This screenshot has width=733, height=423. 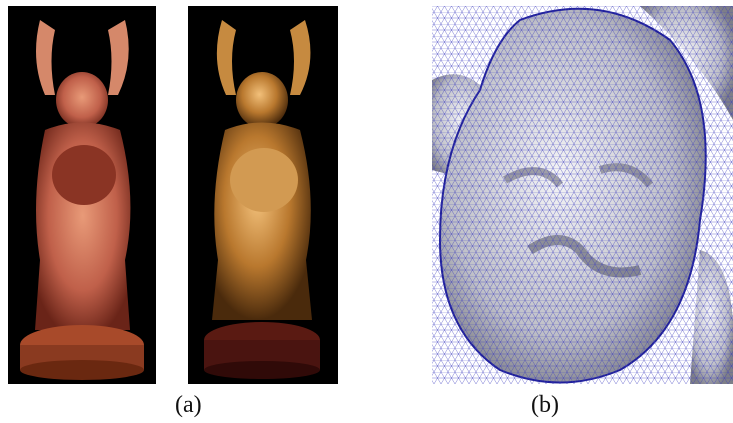 What do you see at coordinates (188, 405) in the screenshot?
I see `caption-a: (a)` at bounding box center [188, 405].